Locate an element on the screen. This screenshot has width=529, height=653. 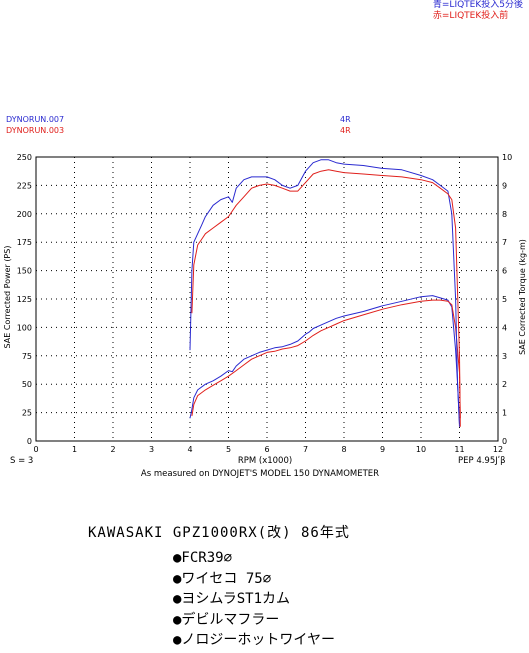
legend-blue: 青=LIQTEK投入5分後 is located at coordinates (477, 5).